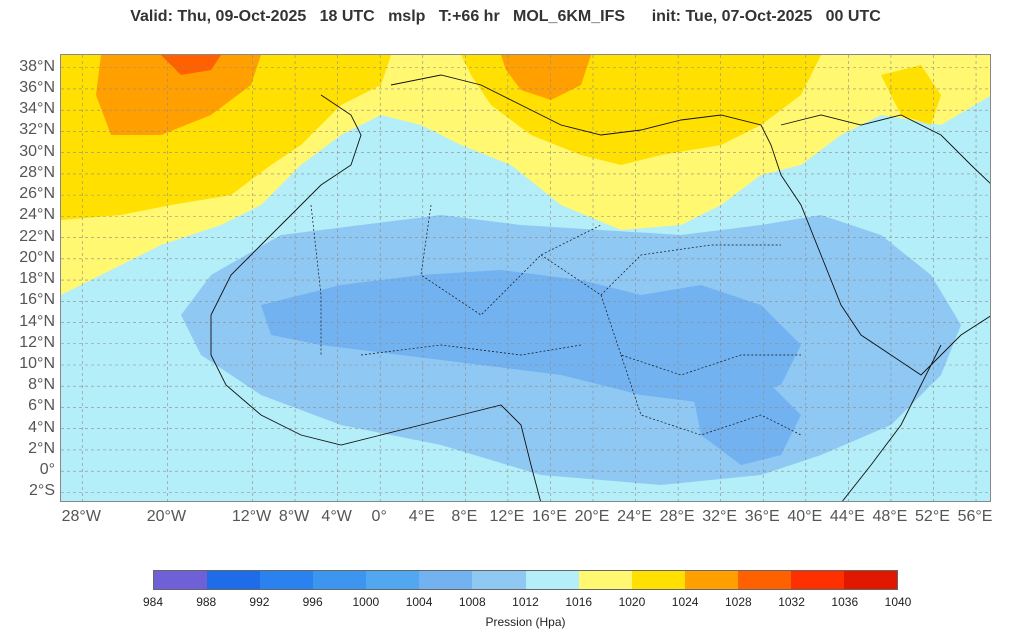 This screenshot has height=641, width=1011. Describe the element at coordinates (41, 427) in the screenshot. I see `latitude-label: 4°N` at that location.